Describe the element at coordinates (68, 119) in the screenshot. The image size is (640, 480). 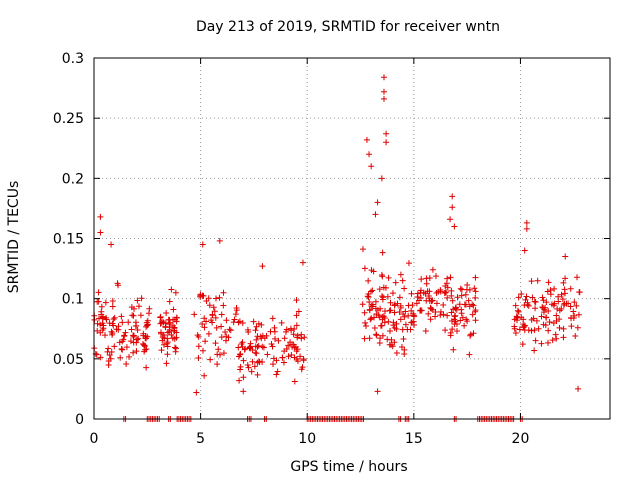
I see `y-tick-label: 0.25` at that location.